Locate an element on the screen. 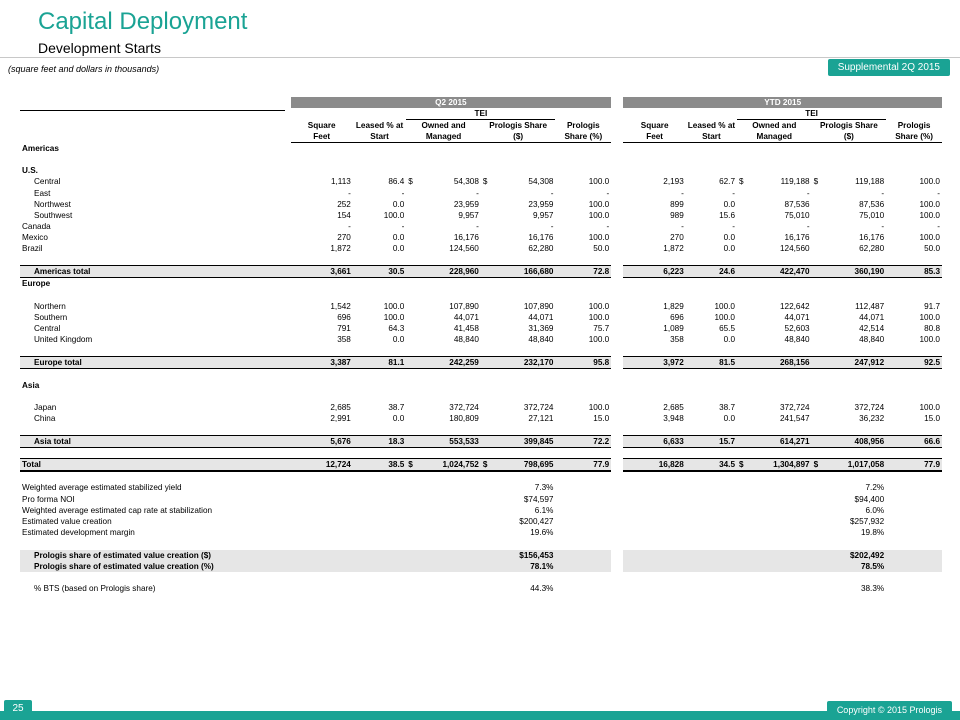 The image size is (960, 720). table-cell: 1,829 is located at coordinates (673, 306).